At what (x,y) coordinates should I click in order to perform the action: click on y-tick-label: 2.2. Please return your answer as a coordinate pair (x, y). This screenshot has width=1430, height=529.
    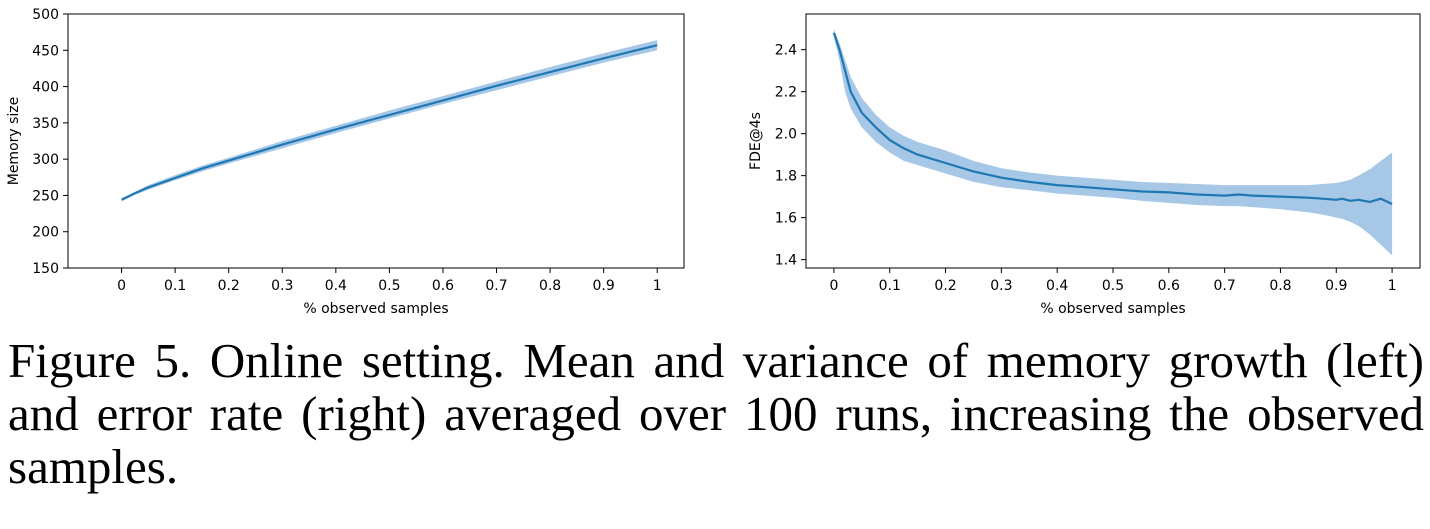
    Looking at the image, I should click on (786, 93).